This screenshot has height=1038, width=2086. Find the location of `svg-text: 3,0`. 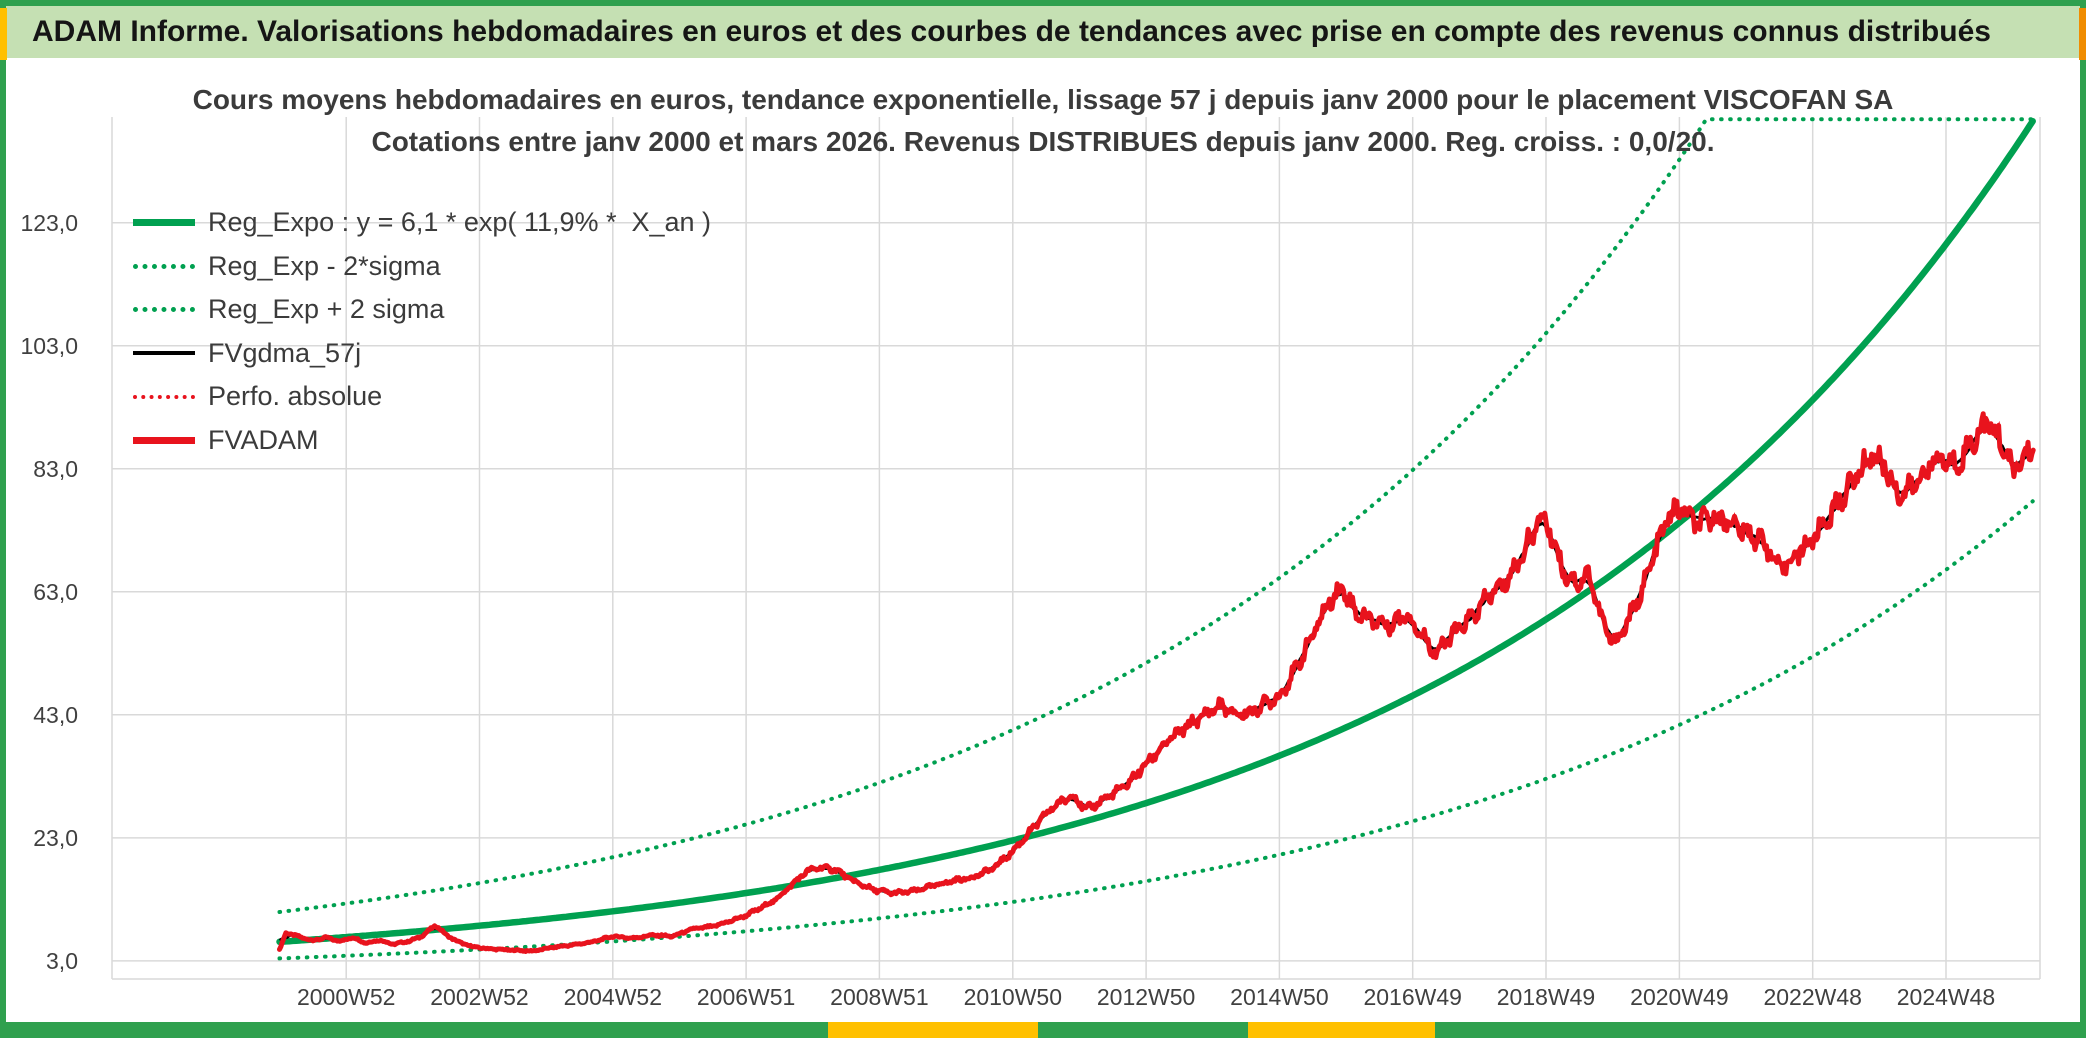

svg-text: 3,0 is located at coordinates (62, 961).